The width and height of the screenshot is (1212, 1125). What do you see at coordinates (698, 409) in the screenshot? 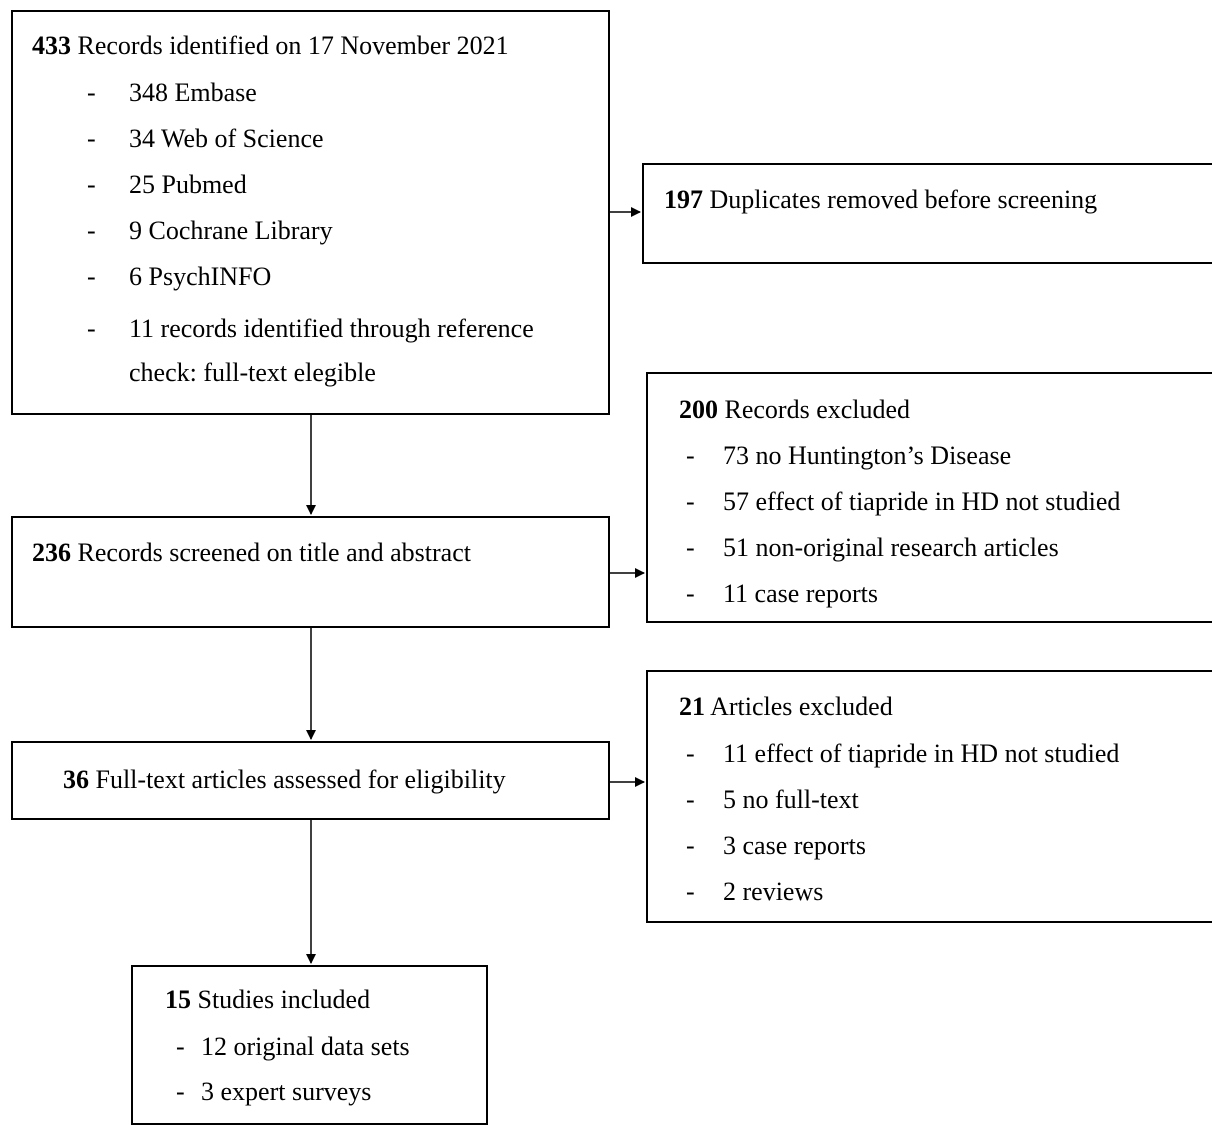
I see `records-excluded-count: 200` at bounding box center [698, 409].